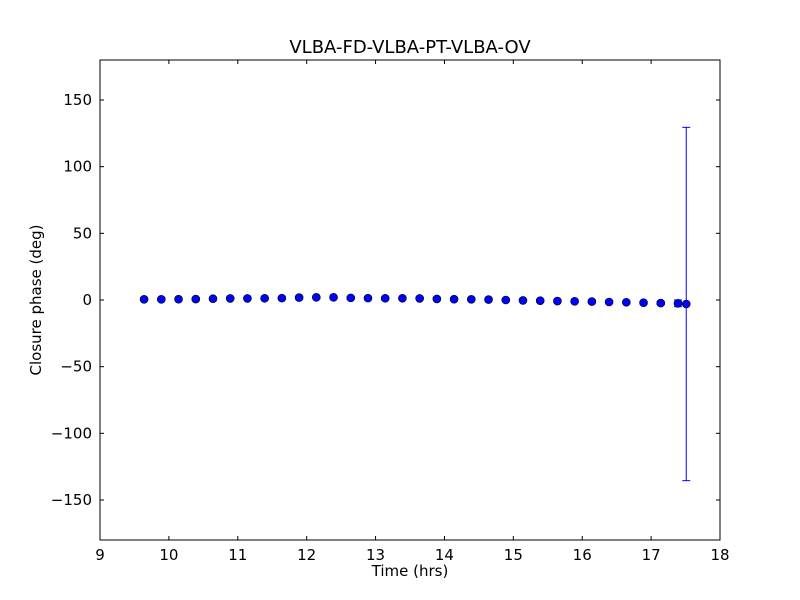 The width and height of the screenshot is (800, 600). I want to click on x-tick-label: 11, so click(237, 555).